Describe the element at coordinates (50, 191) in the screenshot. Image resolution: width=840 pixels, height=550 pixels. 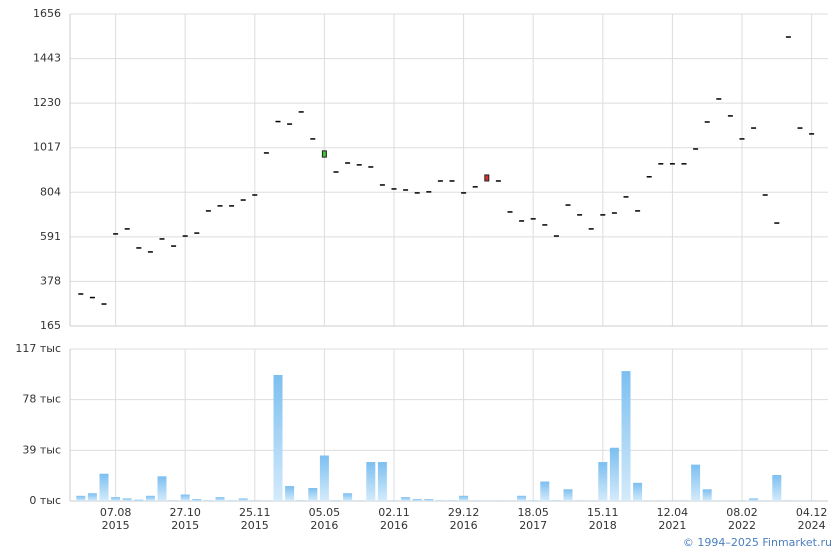
I see `y-tick-label: 804` at that location.